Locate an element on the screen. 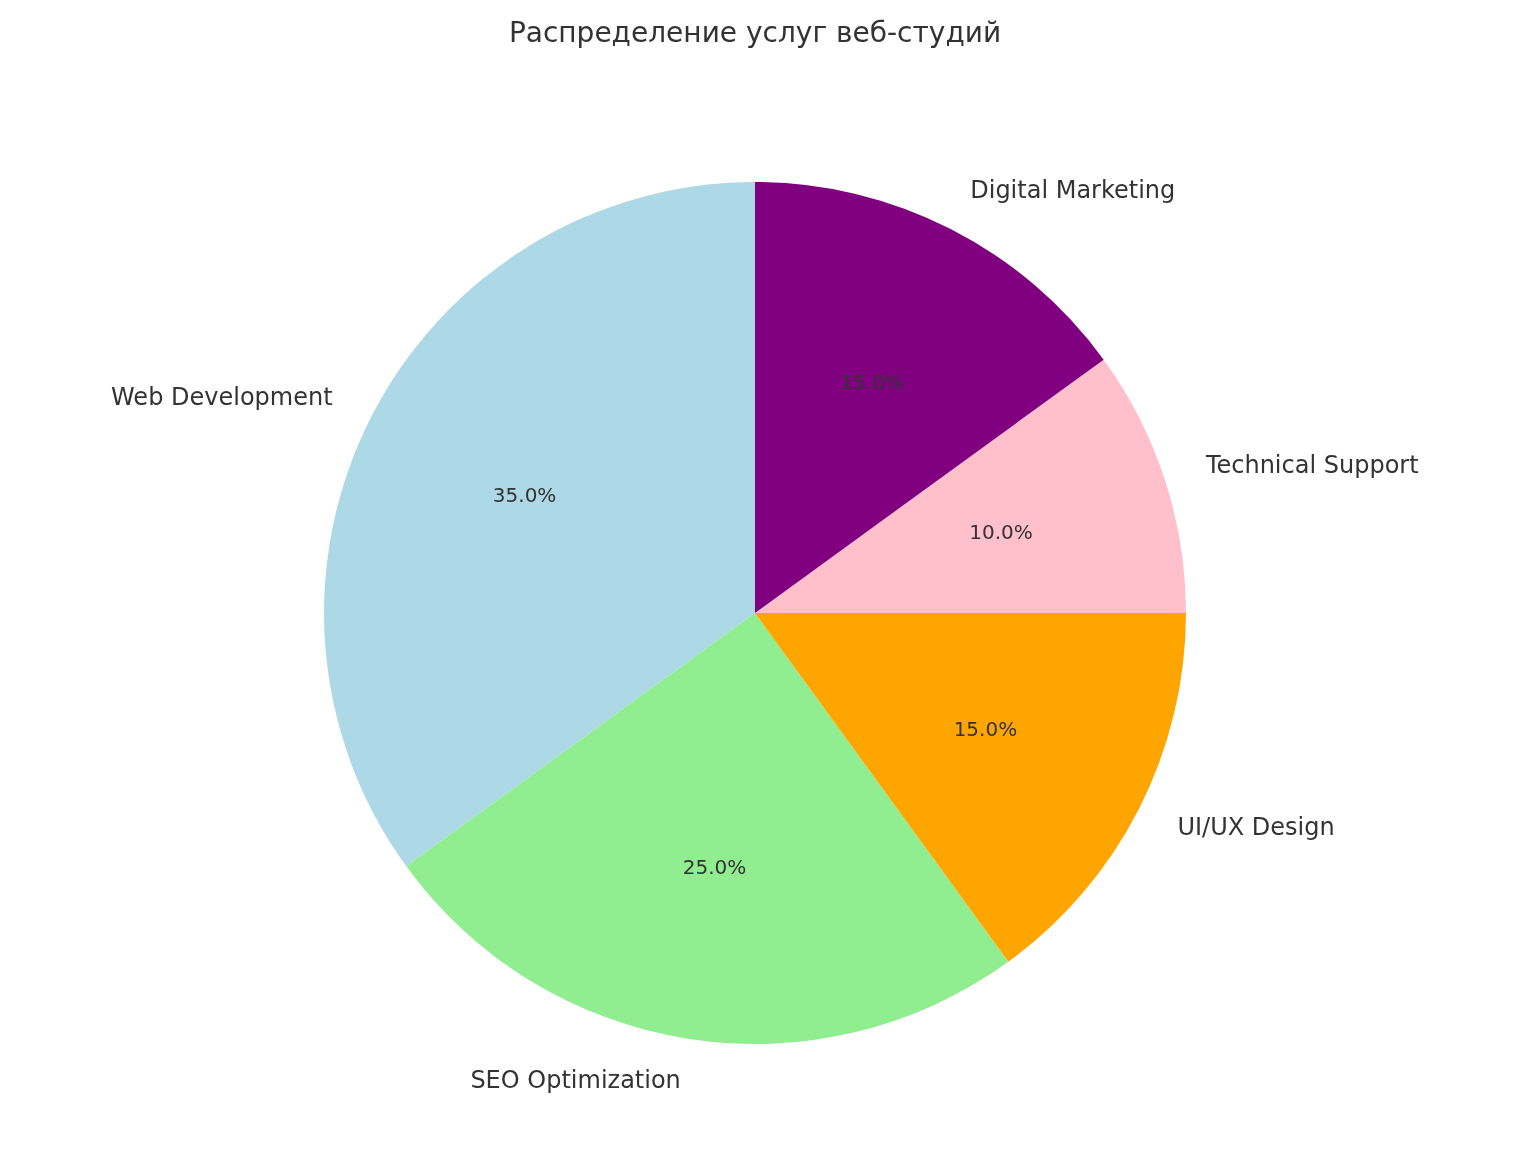  slice-label: SEO Optimization is located at coordinates (575, 1080).